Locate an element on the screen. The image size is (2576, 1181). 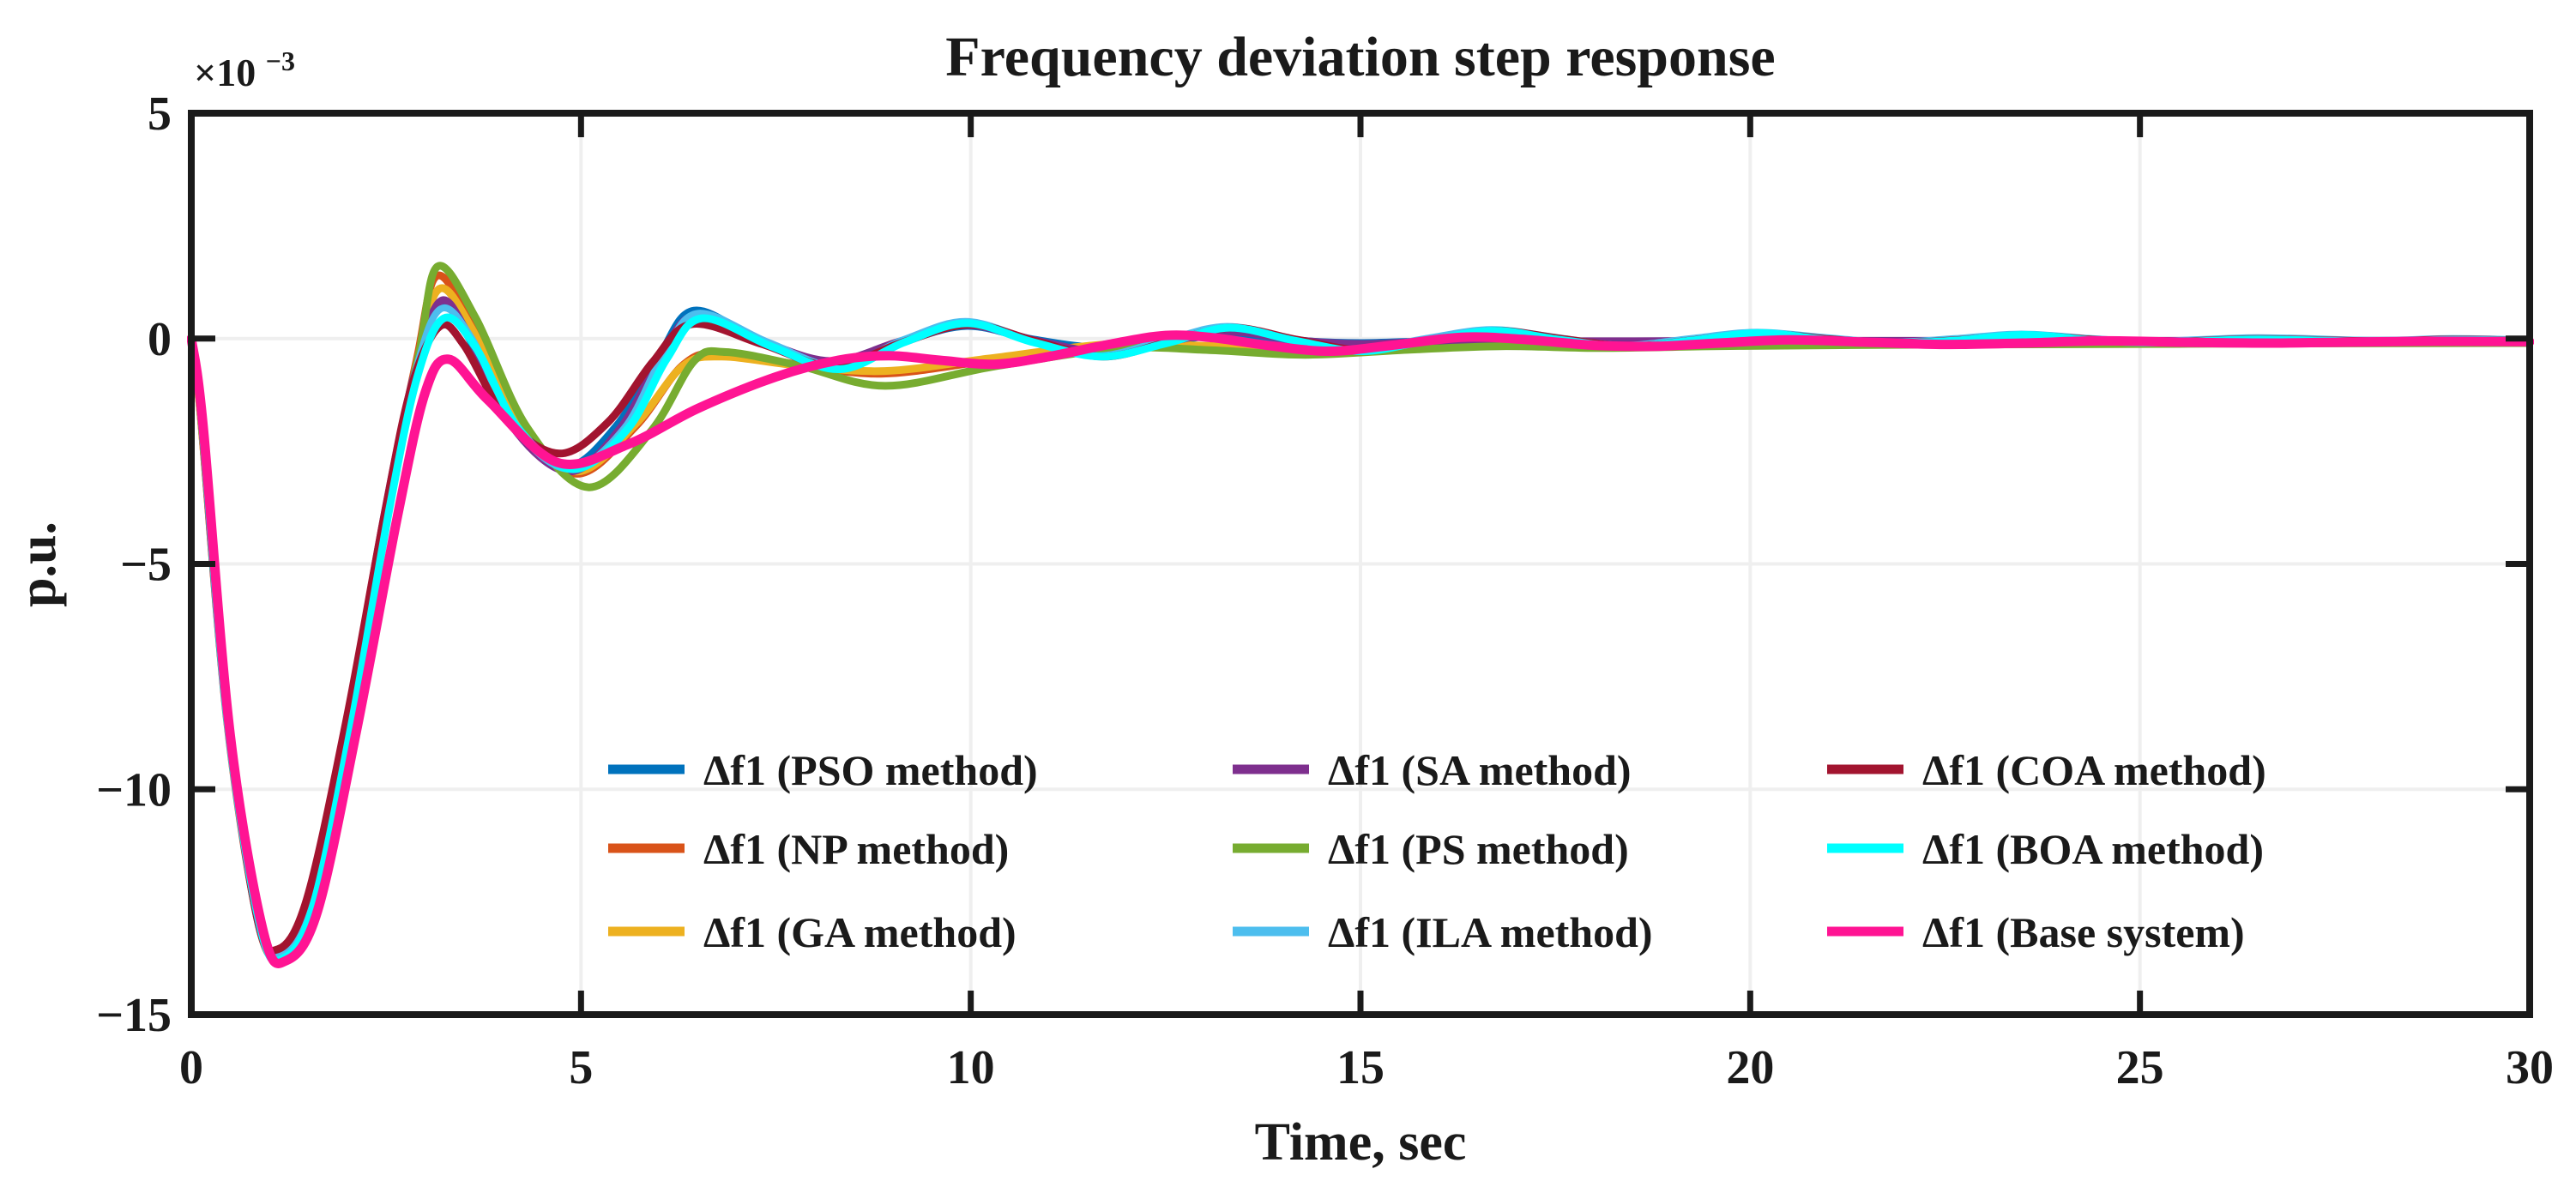
legend-label-ps: Δf1 (PS method) is located at coordinates (1478, 849).